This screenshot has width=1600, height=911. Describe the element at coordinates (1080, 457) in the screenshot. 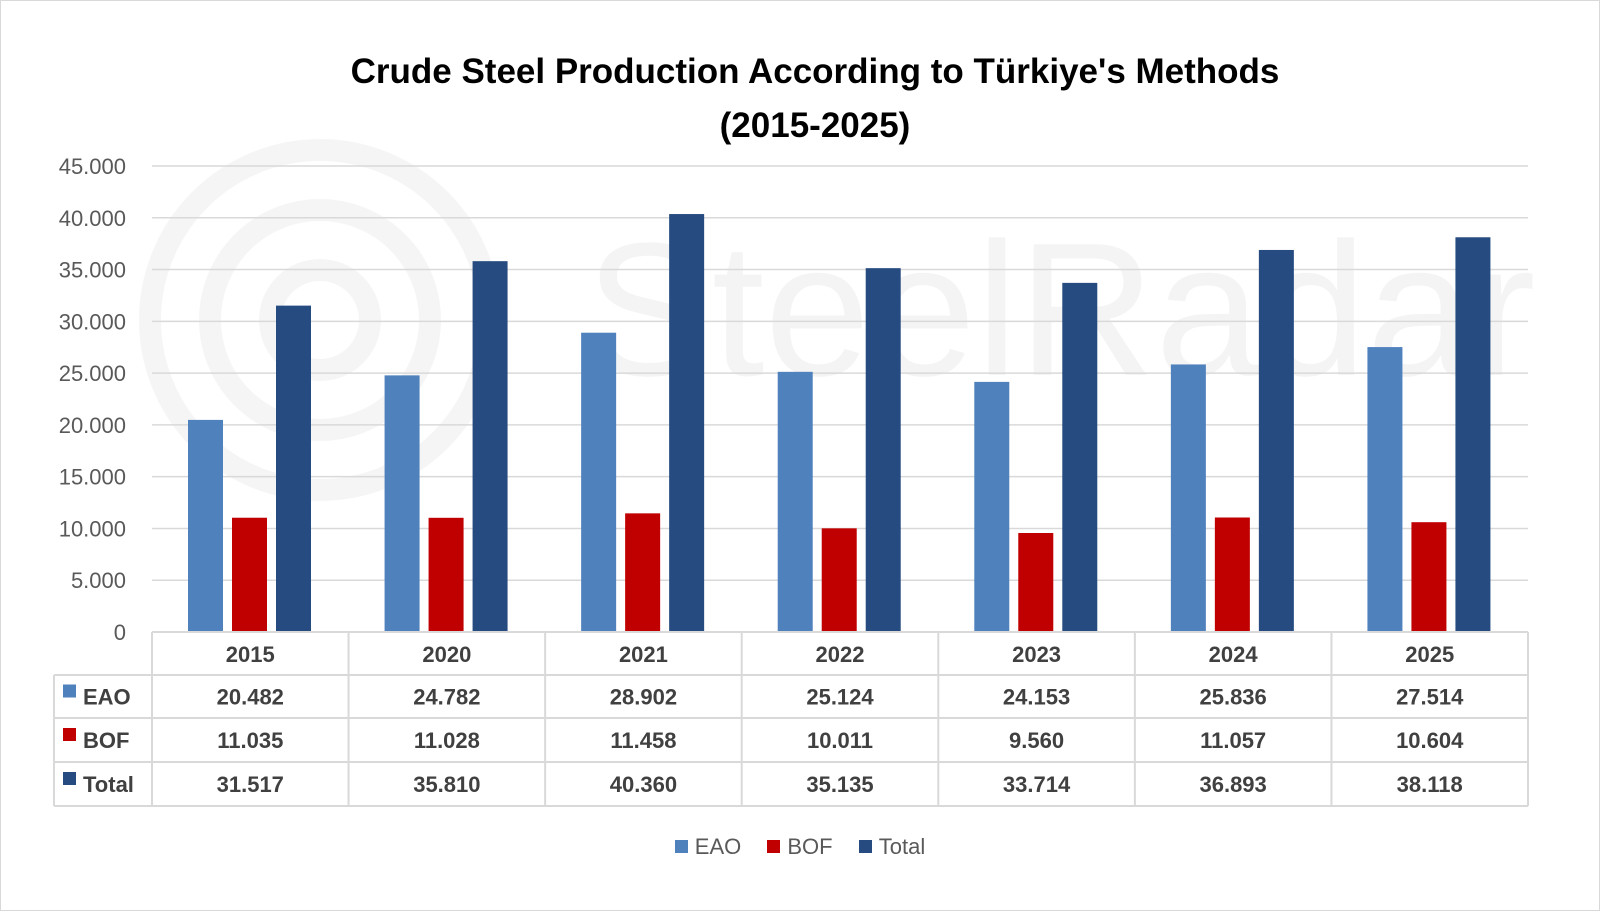

I see `bar-total-2023` at that location.